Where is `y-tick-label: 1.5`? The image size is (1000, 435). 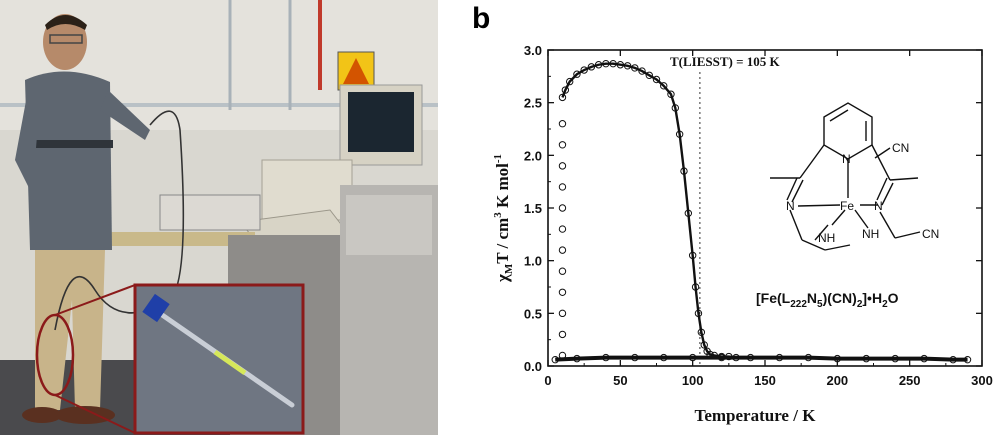 y-tick-label: 1.5 is located at coordinates (533, 208).